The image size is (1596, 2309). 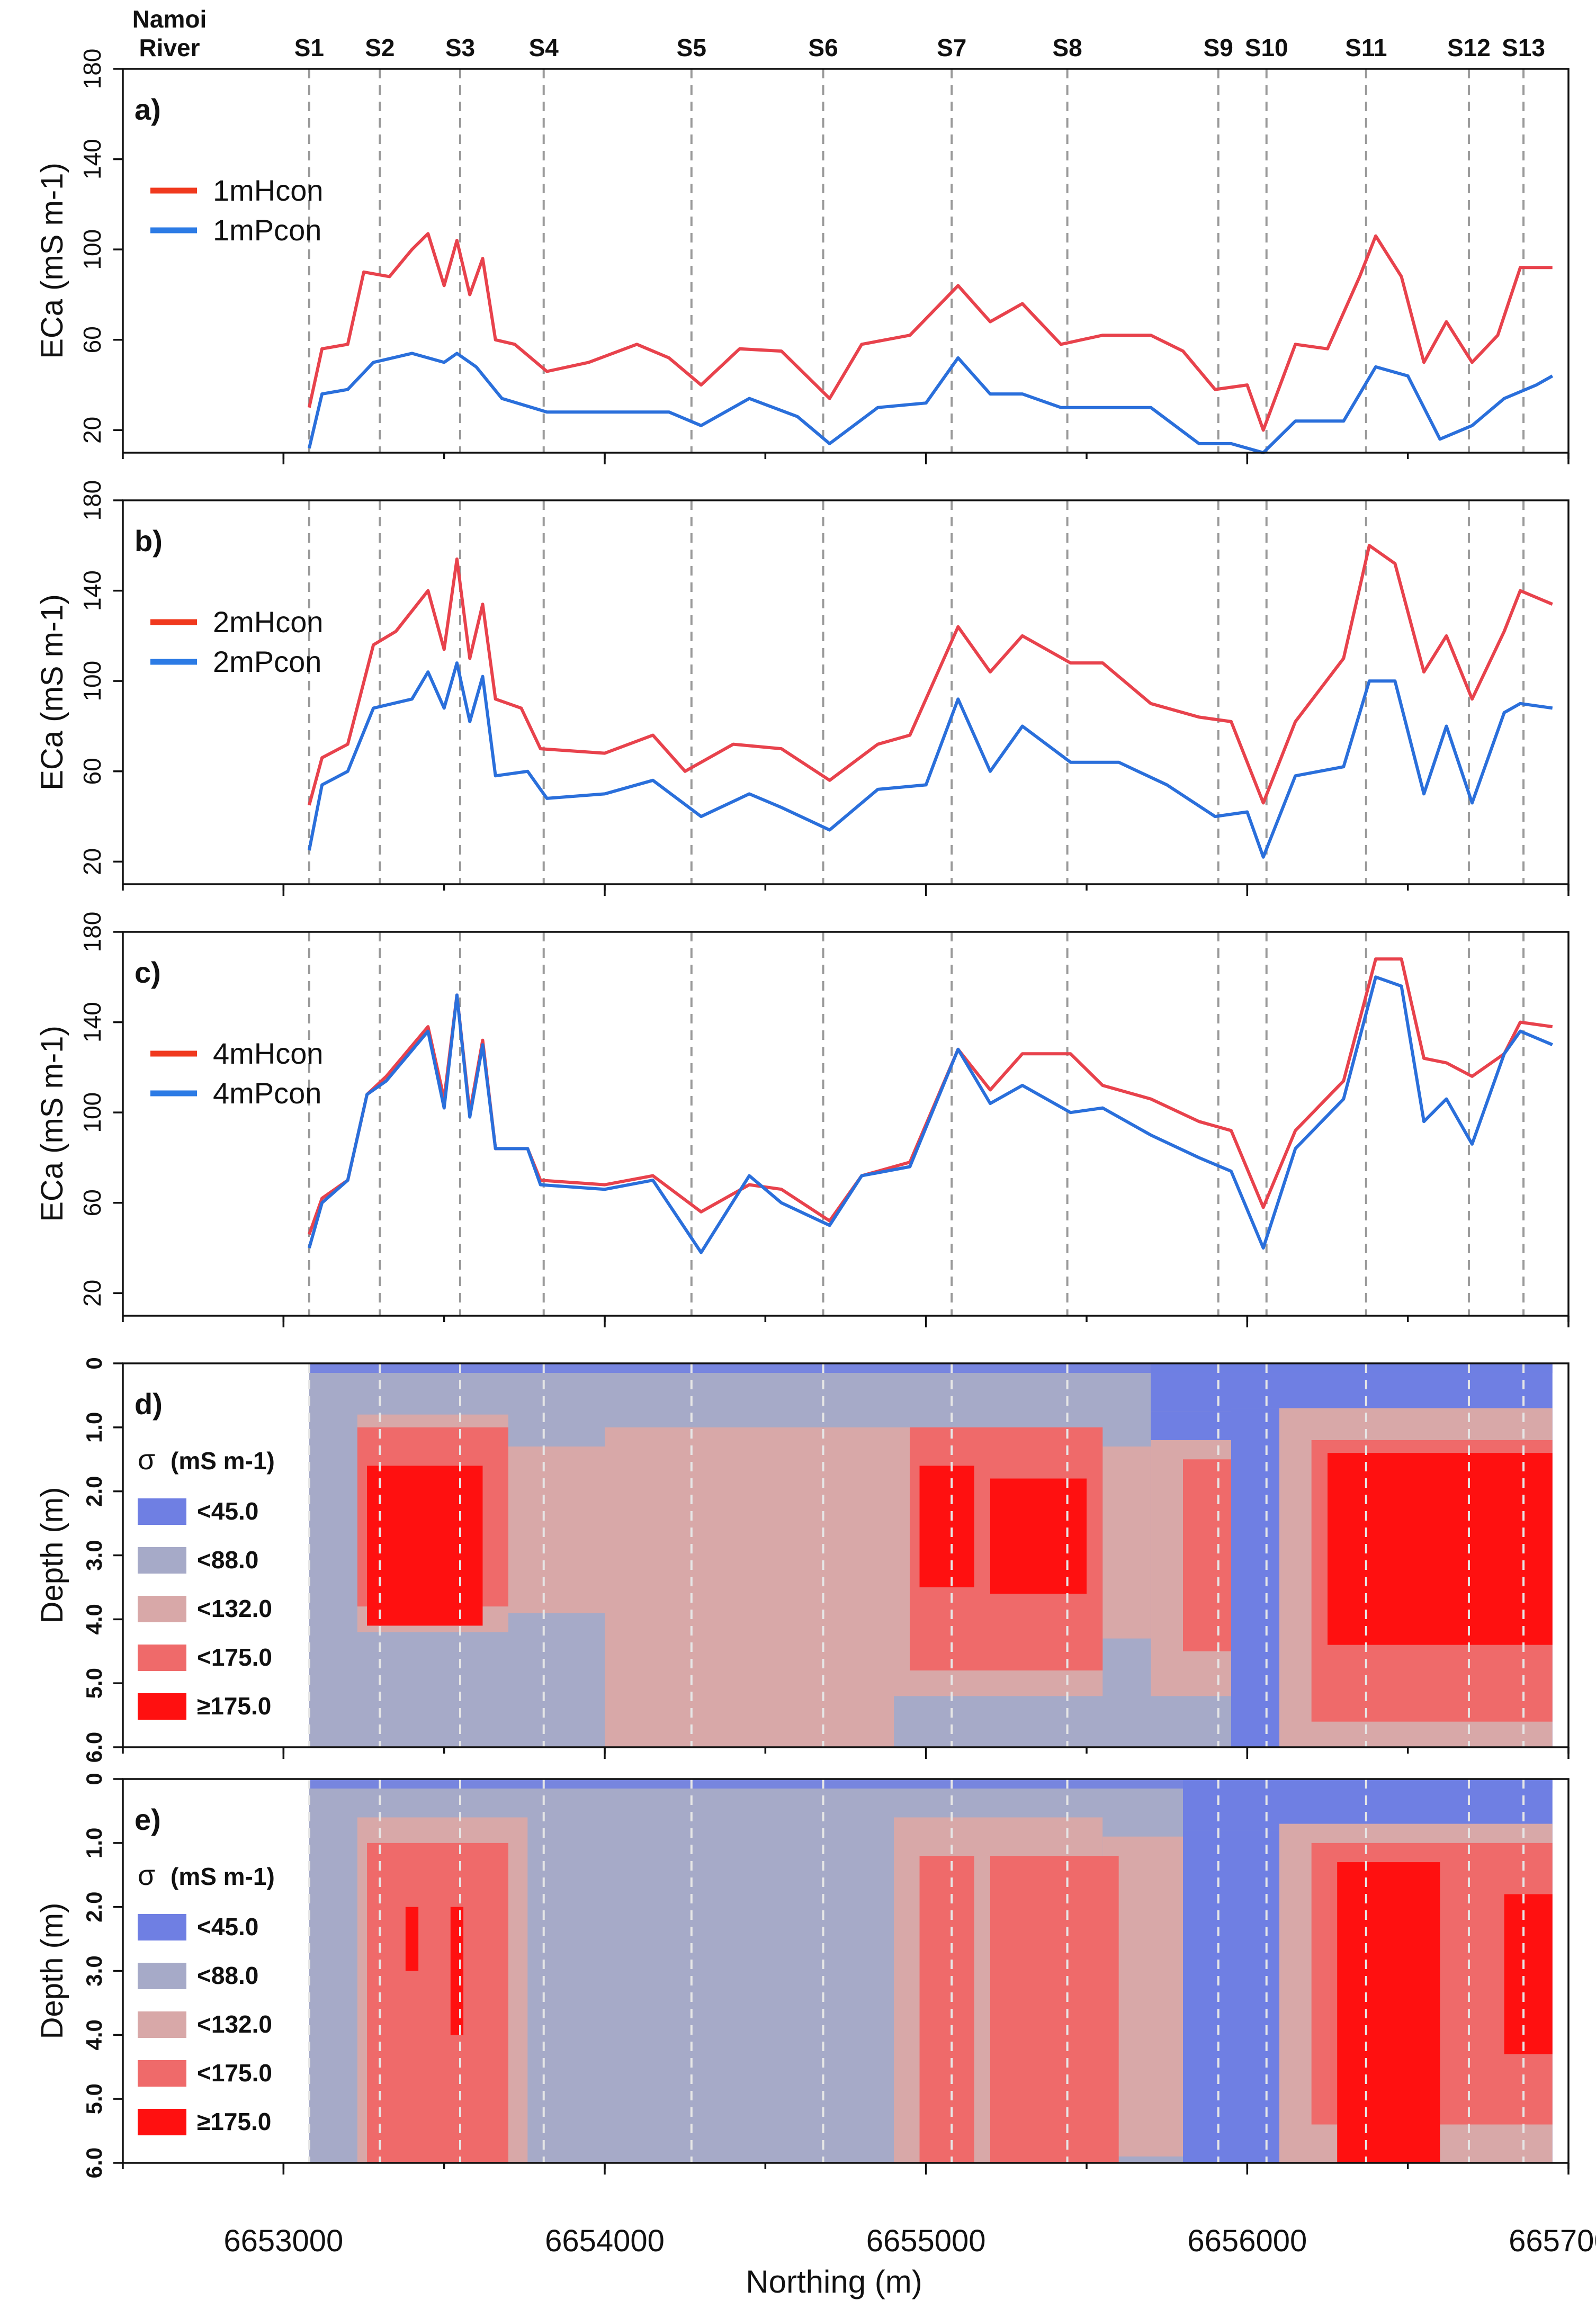 What do you see at coordinates (1218, 47) in the screenshot?
I see `site-label-s9: S9` at bounding box center [1218, 47].